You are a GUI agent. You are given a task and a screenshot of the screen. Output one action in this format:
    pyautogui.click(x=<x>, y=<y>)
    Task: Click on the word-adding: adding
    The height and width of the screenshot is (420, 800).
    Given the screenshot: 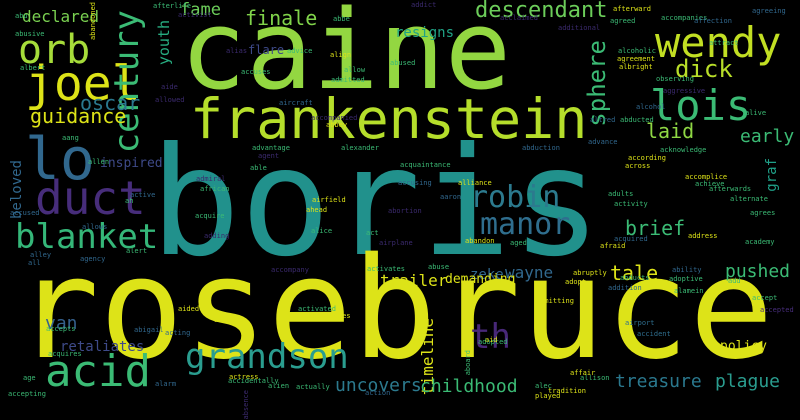 What is the action you would take?
    pyautogui.click(x=217, y=236)
    